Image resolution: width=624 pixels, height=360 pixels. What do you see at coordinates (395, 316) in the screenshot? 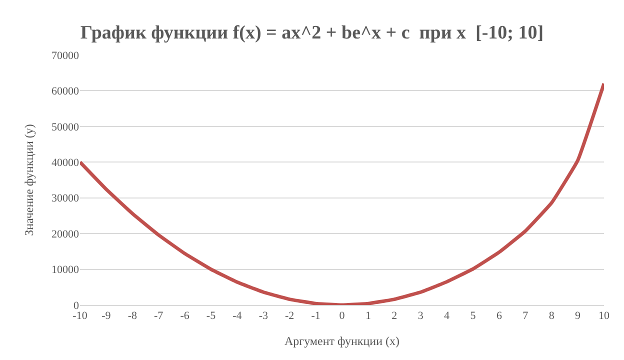
I see `x-tick-label: 2` at bounding box center [395, 316].